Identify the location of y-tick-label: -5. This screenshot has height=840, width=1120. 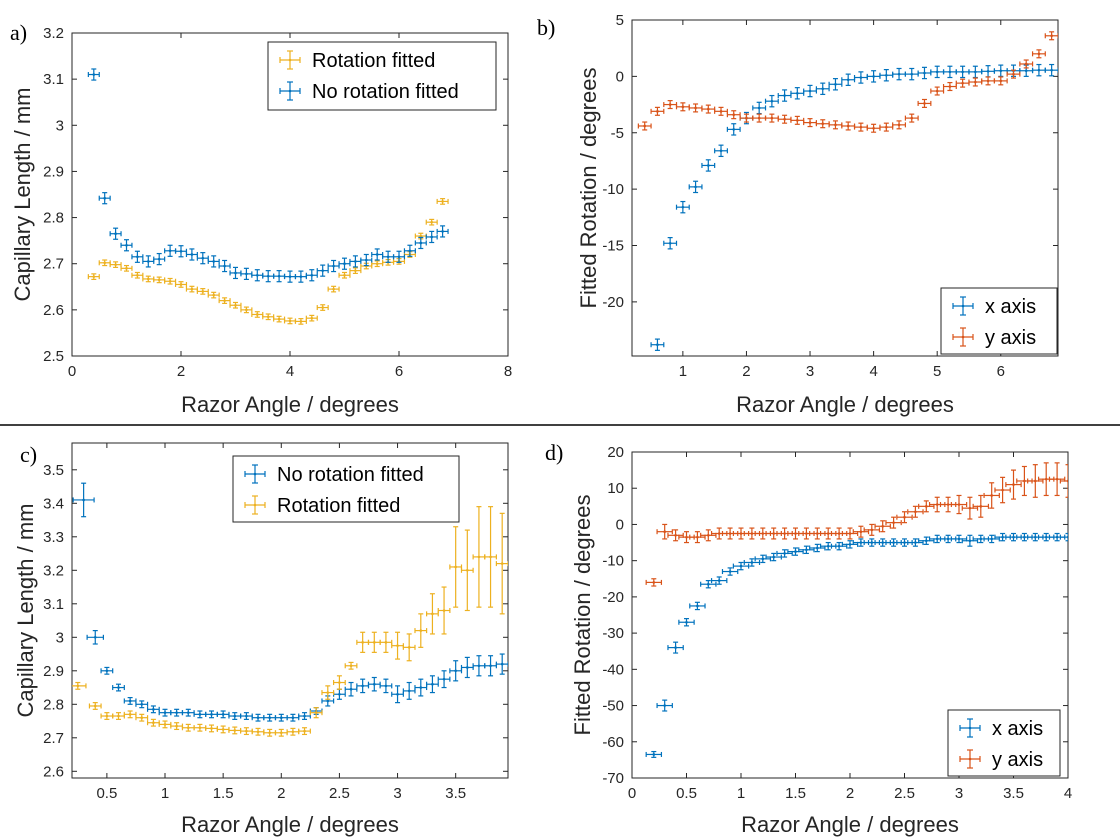
(617, 133).